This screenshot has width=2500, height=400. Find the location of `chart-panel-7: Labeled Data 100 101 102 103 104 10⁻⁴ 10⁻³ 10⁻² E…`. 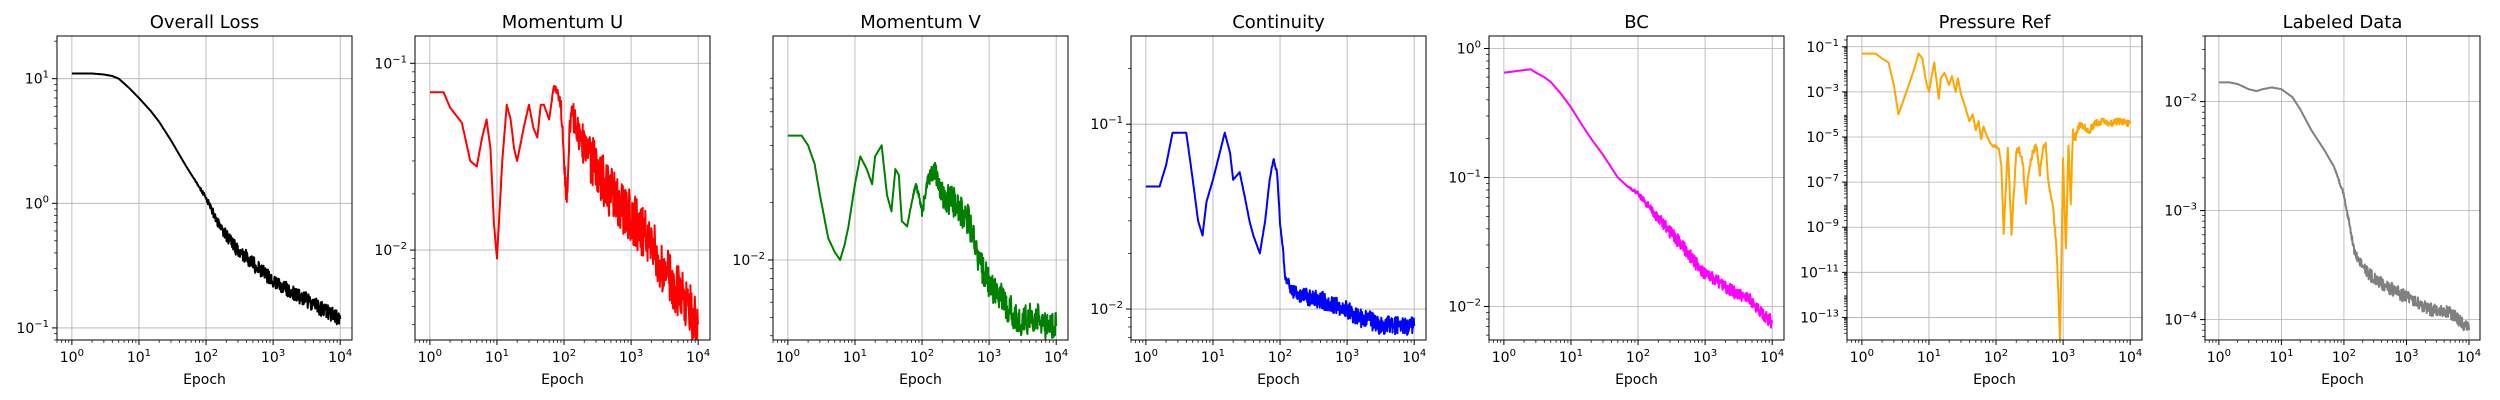

chart-panel-7: Labeled Data 100 101 102 103 104 10⁻⁴ 10⁻³ 10⁻² E… is located at coordinates (2322, 200).